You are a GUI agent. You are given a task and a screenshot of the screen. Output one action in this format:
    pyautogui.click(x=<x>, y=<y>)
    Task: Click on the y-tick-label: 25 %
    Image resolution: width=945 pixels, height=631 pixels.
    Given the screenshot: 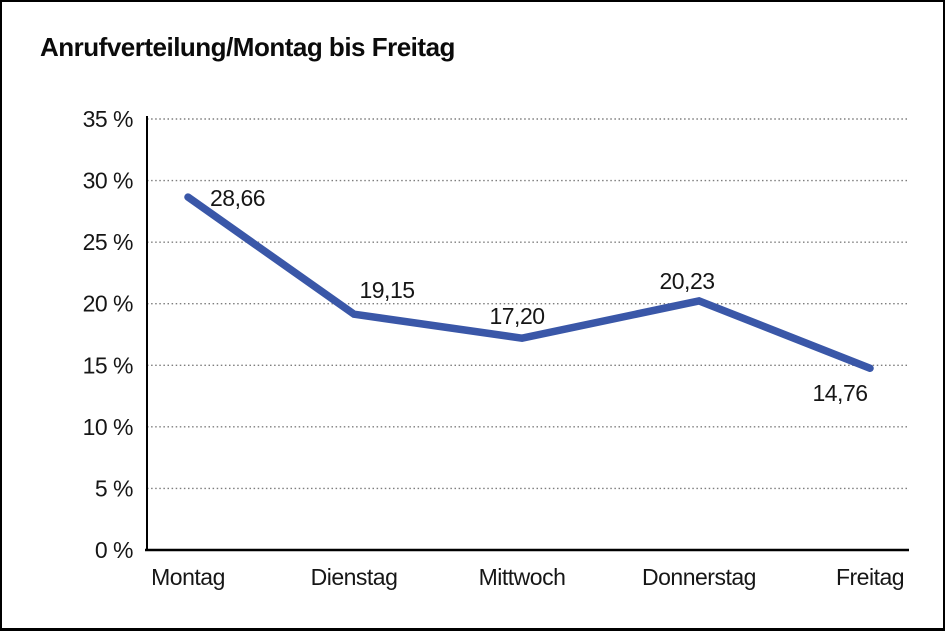 What is the action you would take?
    pyautogui.click(x=108, y=242)
    